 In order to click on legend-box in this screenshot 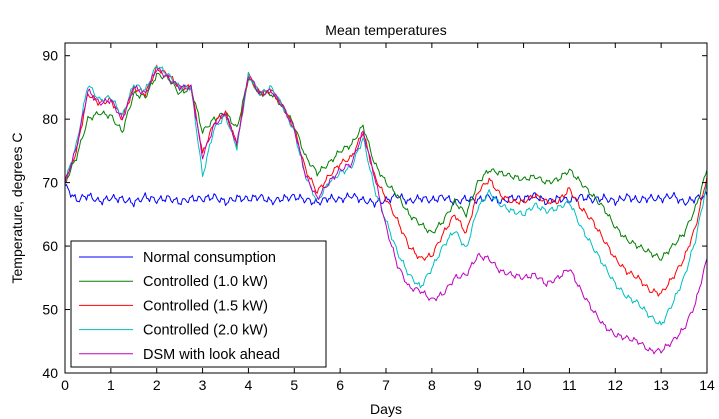, I will do `click(198, 304)`.